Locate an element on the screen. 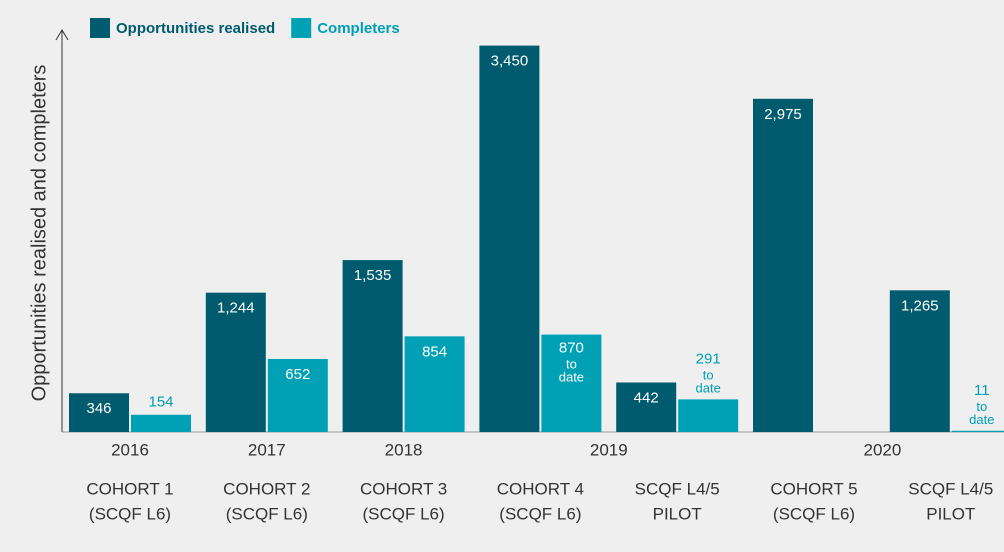 The width and height of the screenshot is (1004, 552). value-label: 154 is located at coordinates (160, 402).